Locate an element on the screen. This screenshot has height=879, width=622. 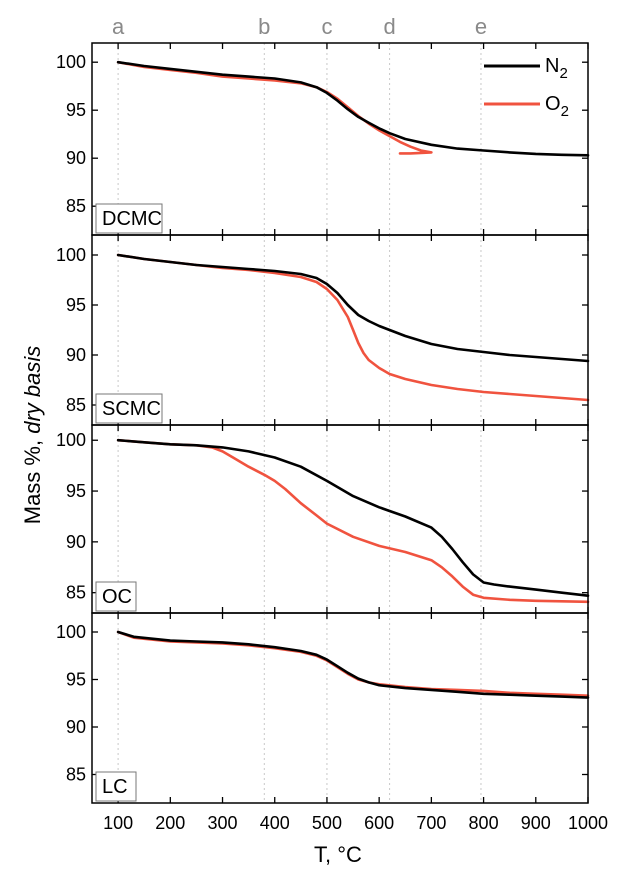
marker-letters: a b c d e is located at coordinates (299, 26).